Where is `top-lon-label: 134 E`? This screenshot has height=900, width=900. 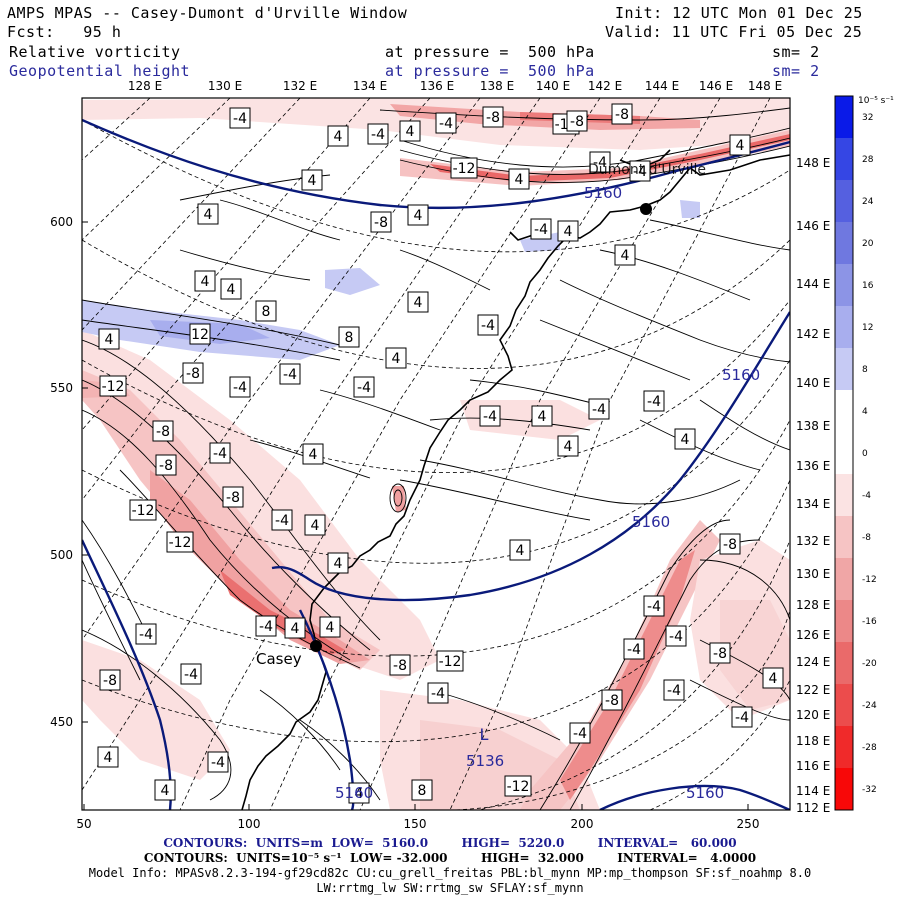 top-lon-label: 134 E is located at coordinates (370, 86).